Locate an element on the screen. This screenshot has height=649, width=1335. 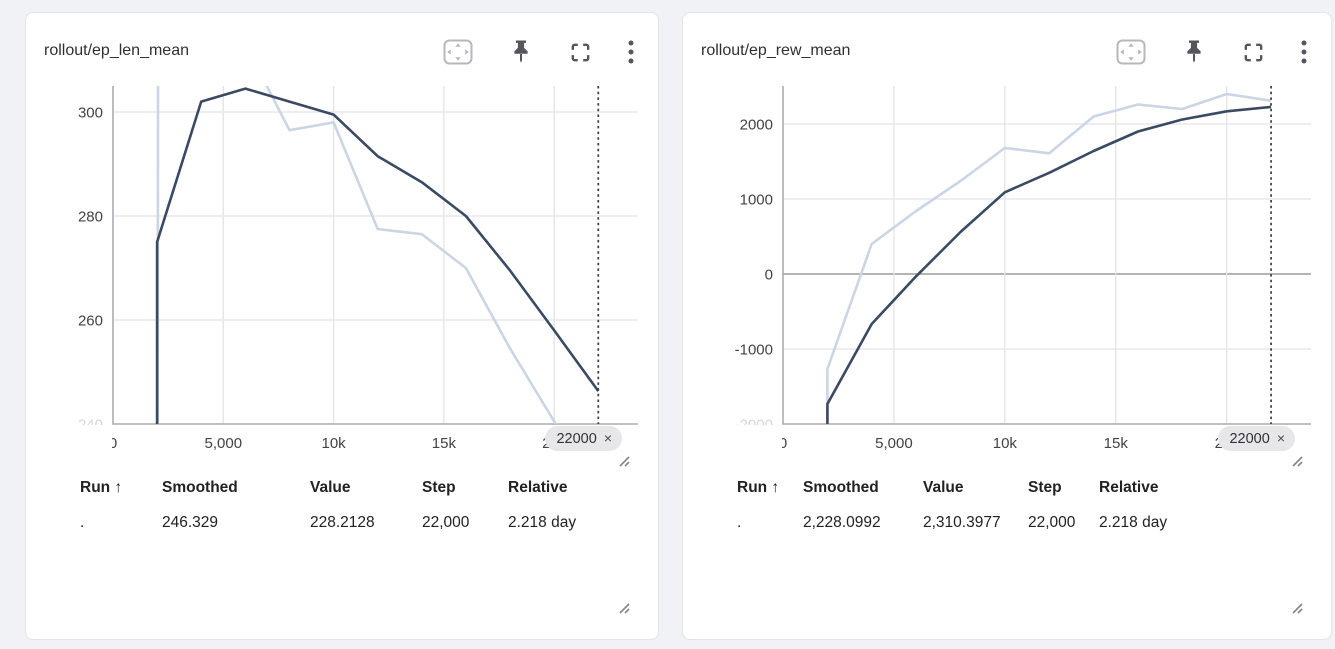
panel-title: rollout/ep_len_mean is located at coordinates (116, 50).